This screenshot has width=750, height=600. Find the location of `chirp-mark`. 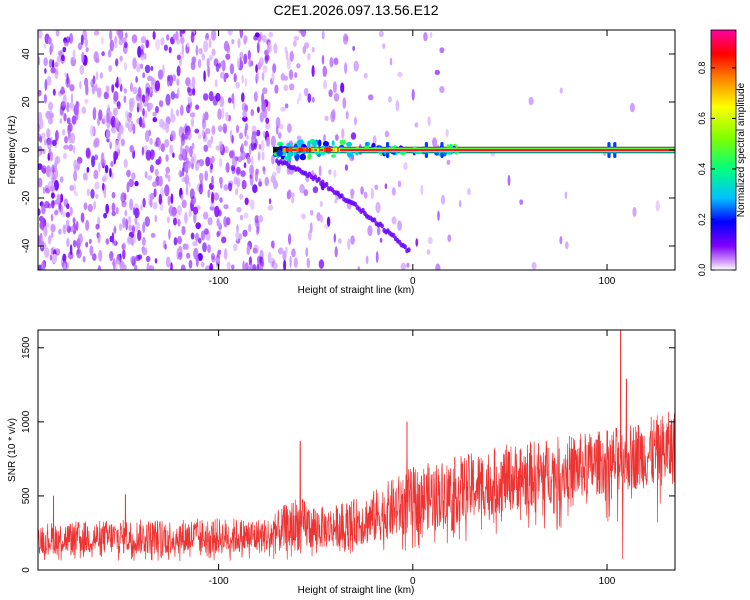

chirp-mark is located at coordinates (374, 220).